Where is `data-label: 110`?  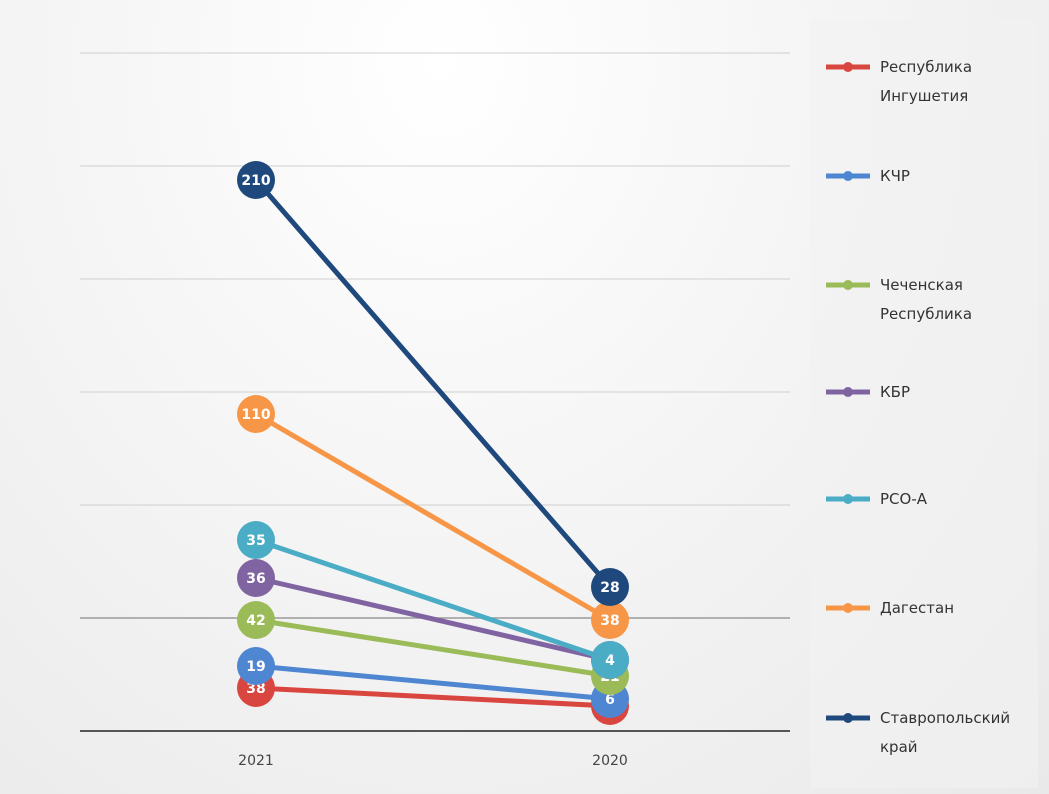 data-label: 110 is located at coordinates (255, 415).